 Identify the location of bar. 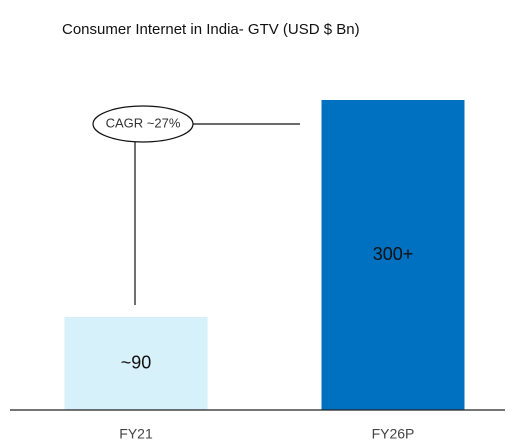
(136, 363).